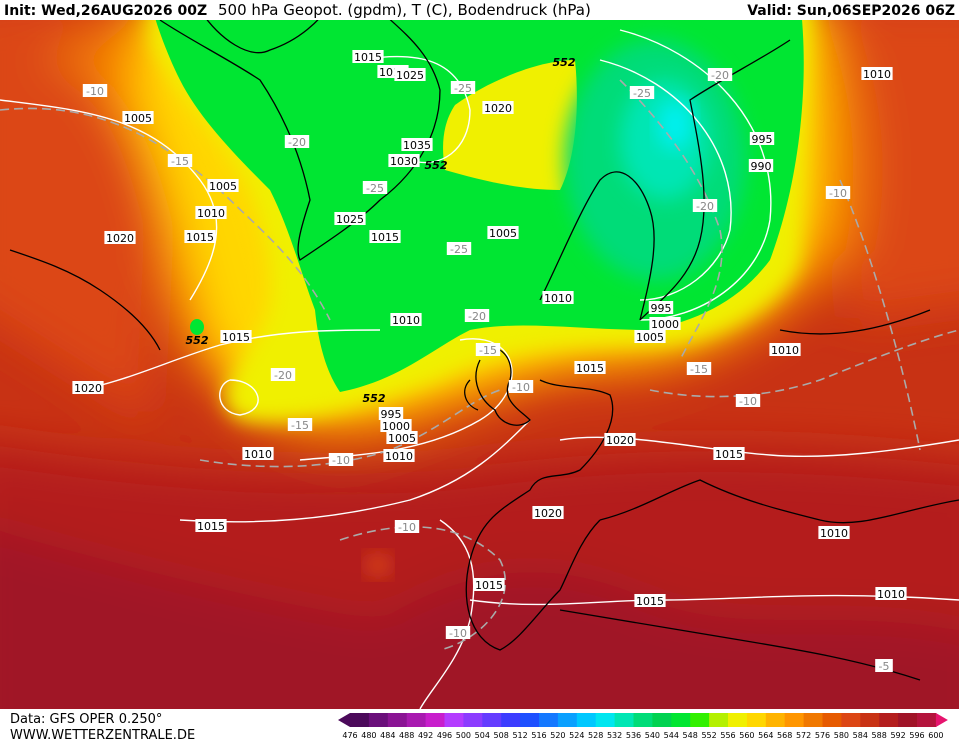 The height and width of the screenshot is (741, 959). Describe the element at coordinates (708, 735) in the screenshot. I see `colorbar-label: 552` at that location.